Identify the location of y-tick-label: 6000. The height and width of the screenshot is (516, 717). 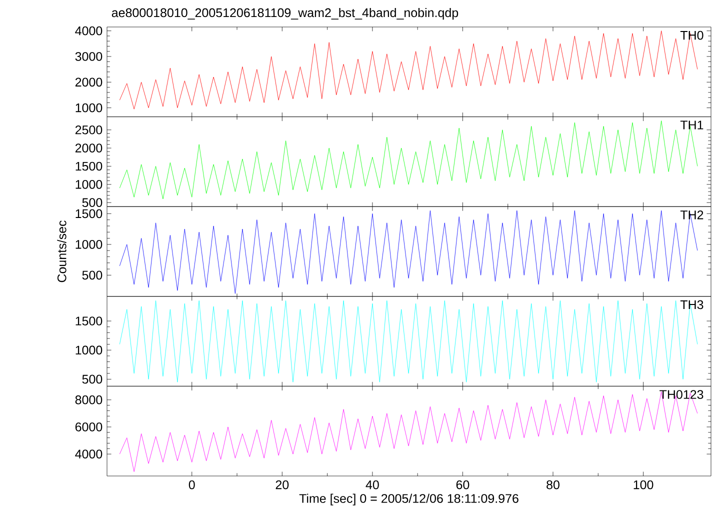
(88, 427).